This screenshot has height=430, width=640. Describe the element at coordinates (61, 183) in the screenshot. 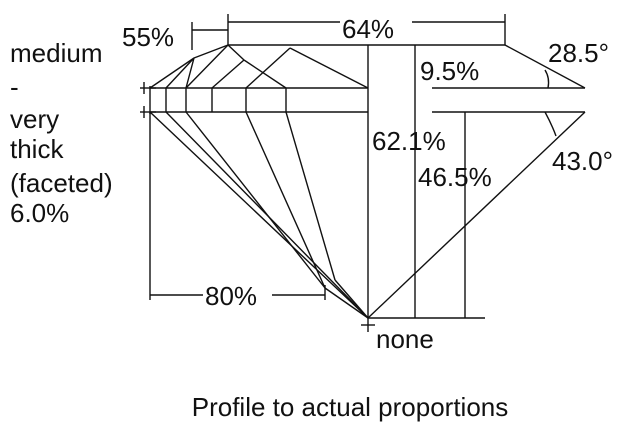

I see `girdle-label: (faceted)` at that location.